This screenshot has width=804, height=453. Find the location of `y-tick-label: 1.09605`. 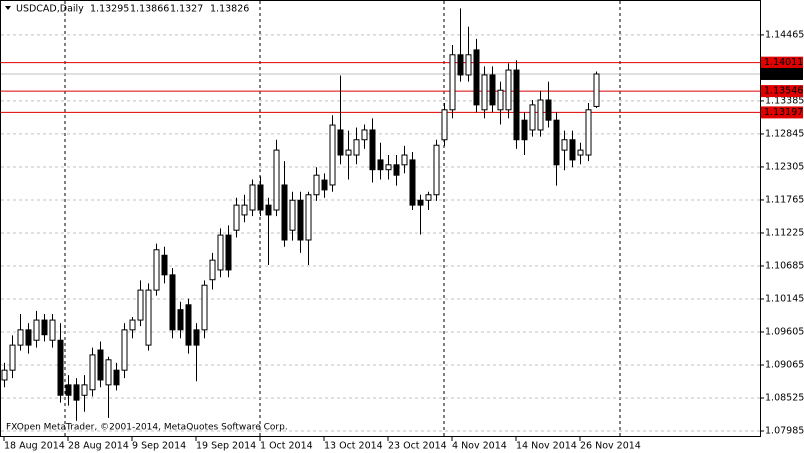

y-tick-label: 1.09605 is located at coordinates (784, 331).